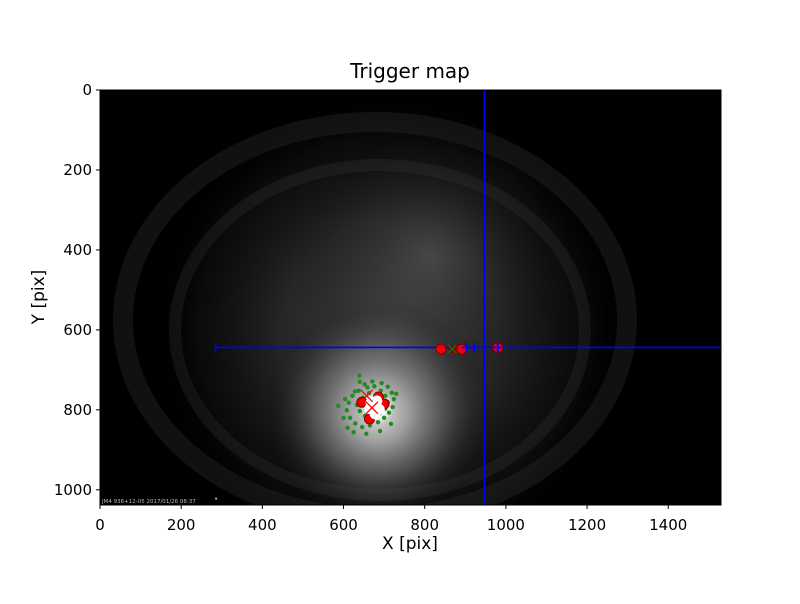 This screenshot has width=800, height=604. I want to click on x-tick-label: 1200, so click(587, 525).